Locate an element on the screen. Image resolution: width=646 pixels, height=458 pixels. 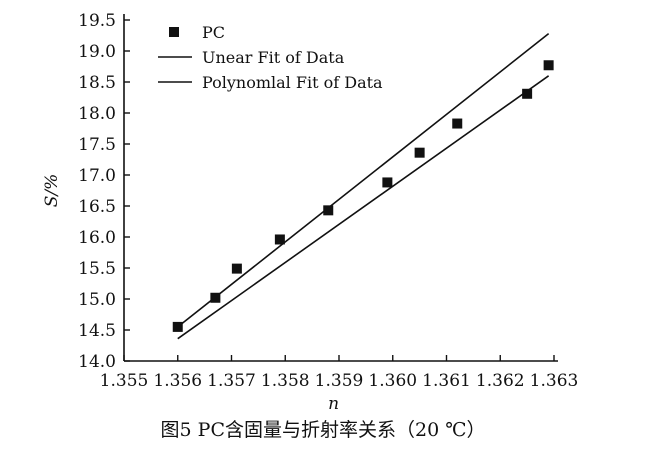
x-tick-label: 1.359 is located at coordinates (339, 381).